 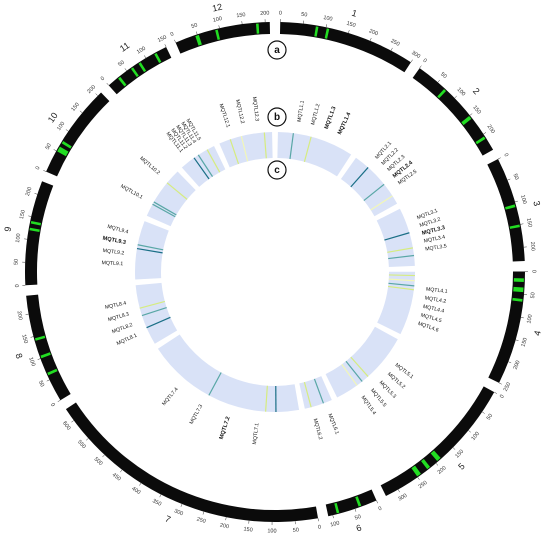 What do you see at coordinates (114, 241) in the screenshot?
I see `qtl-label: MQTL9.3` at bounding box center [114, 241].